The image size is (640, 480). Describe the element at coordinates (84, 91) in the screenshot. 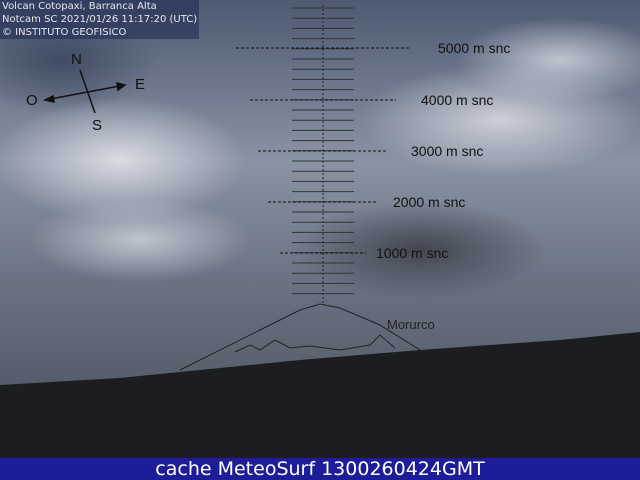

I see `compass-arrows` at that location.